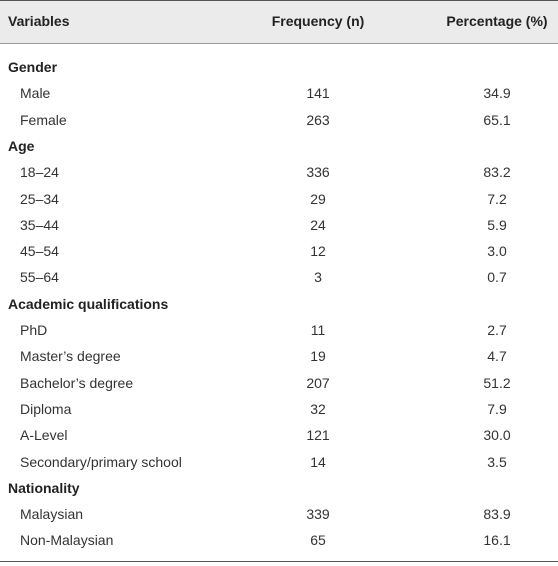 The width and height of the screenshot is (558, 566). I want to click on column-header: Frequency (n), so click(318, 21).